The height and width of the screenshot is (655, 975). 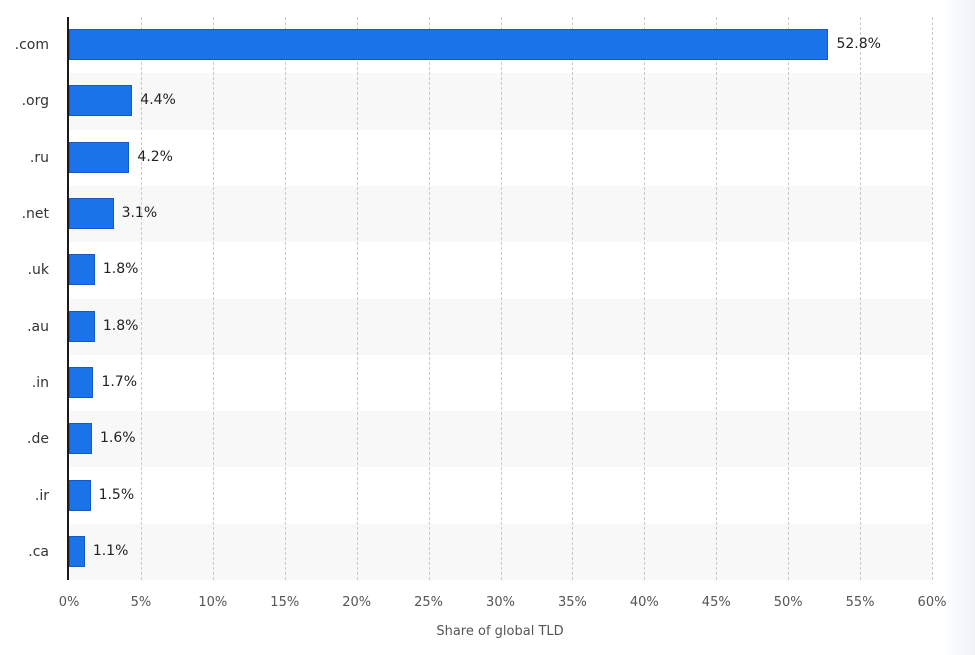 I want to click on category-label: .net, so click(x=35, y=214).